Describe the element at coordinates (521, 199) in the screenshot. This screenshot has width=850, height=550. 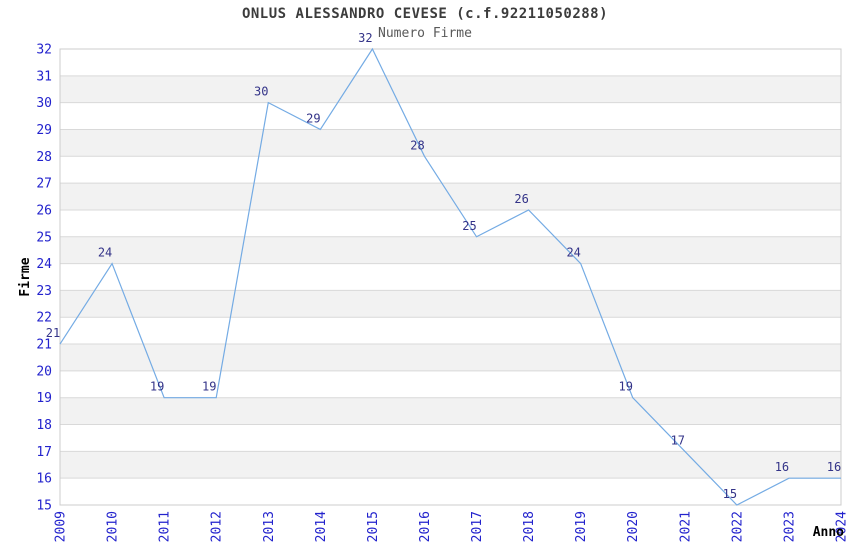
I see `data-point-label: 26` at that location.